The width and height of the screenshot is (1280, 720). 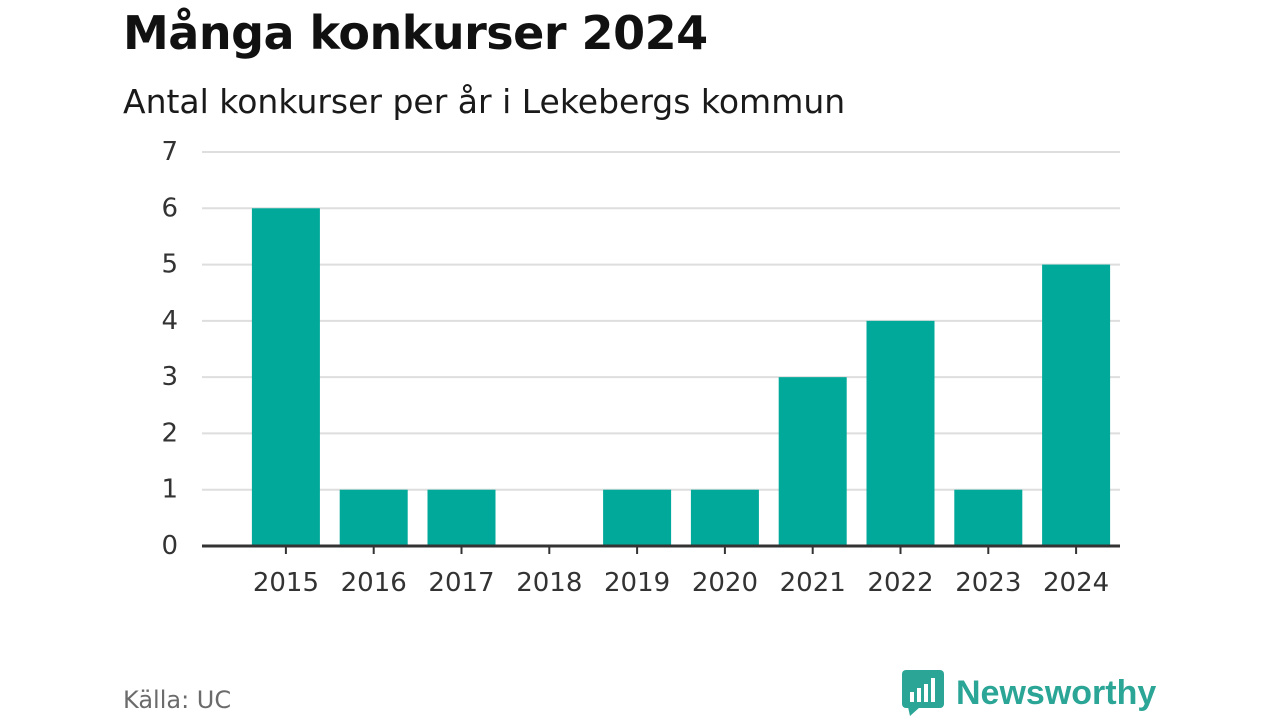 I want to click on x-tick-label: 2018, so click(x=549, y=583).